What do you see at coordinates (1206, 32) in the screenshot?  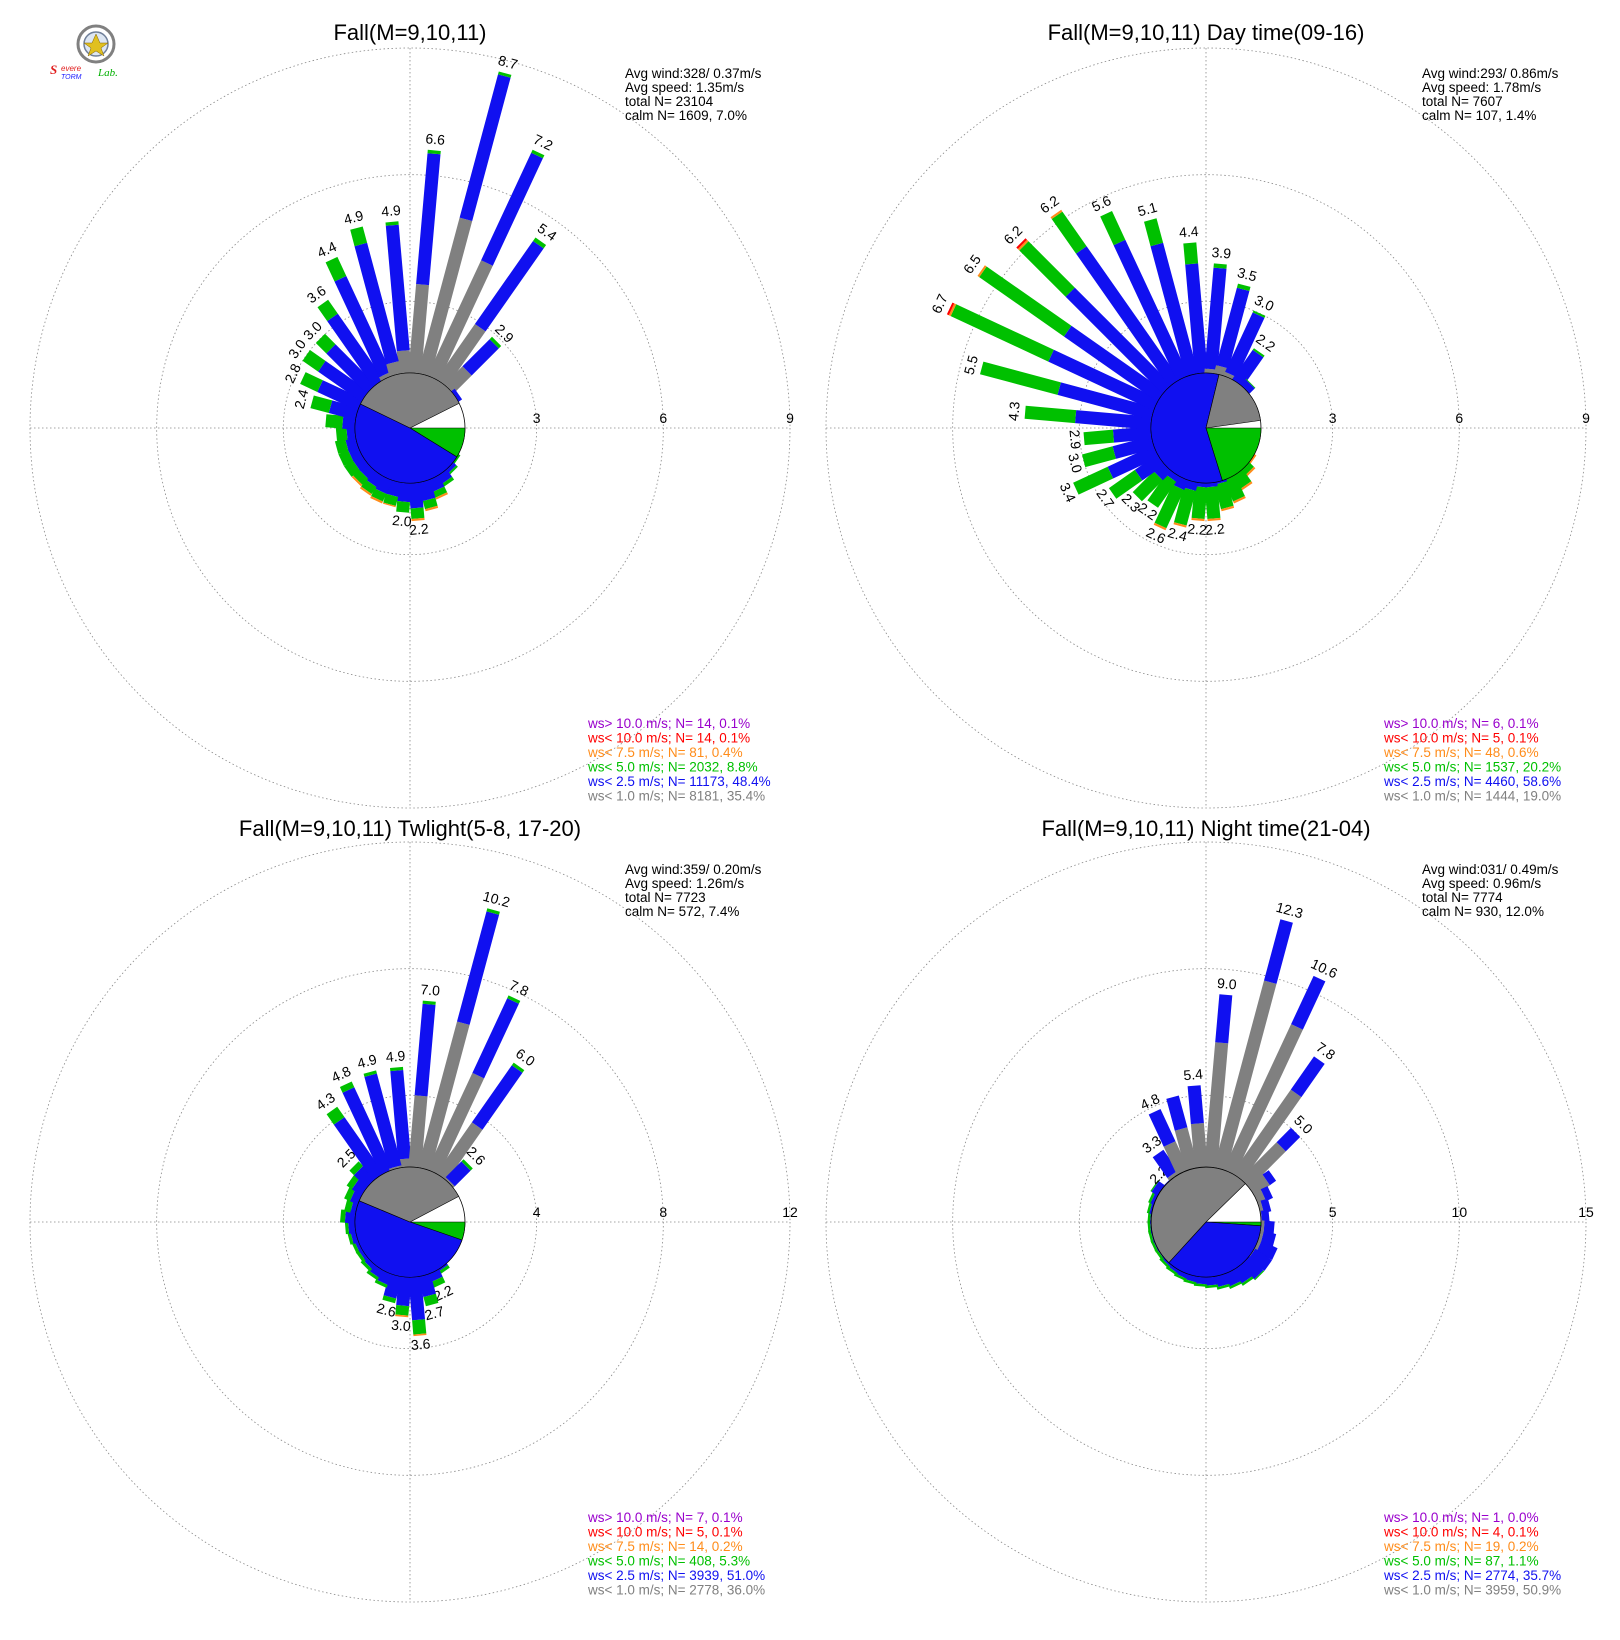 I see `panel-title: Fall(M=9,10,11) Day time(09-16)` at bounding box center [1206, 32].